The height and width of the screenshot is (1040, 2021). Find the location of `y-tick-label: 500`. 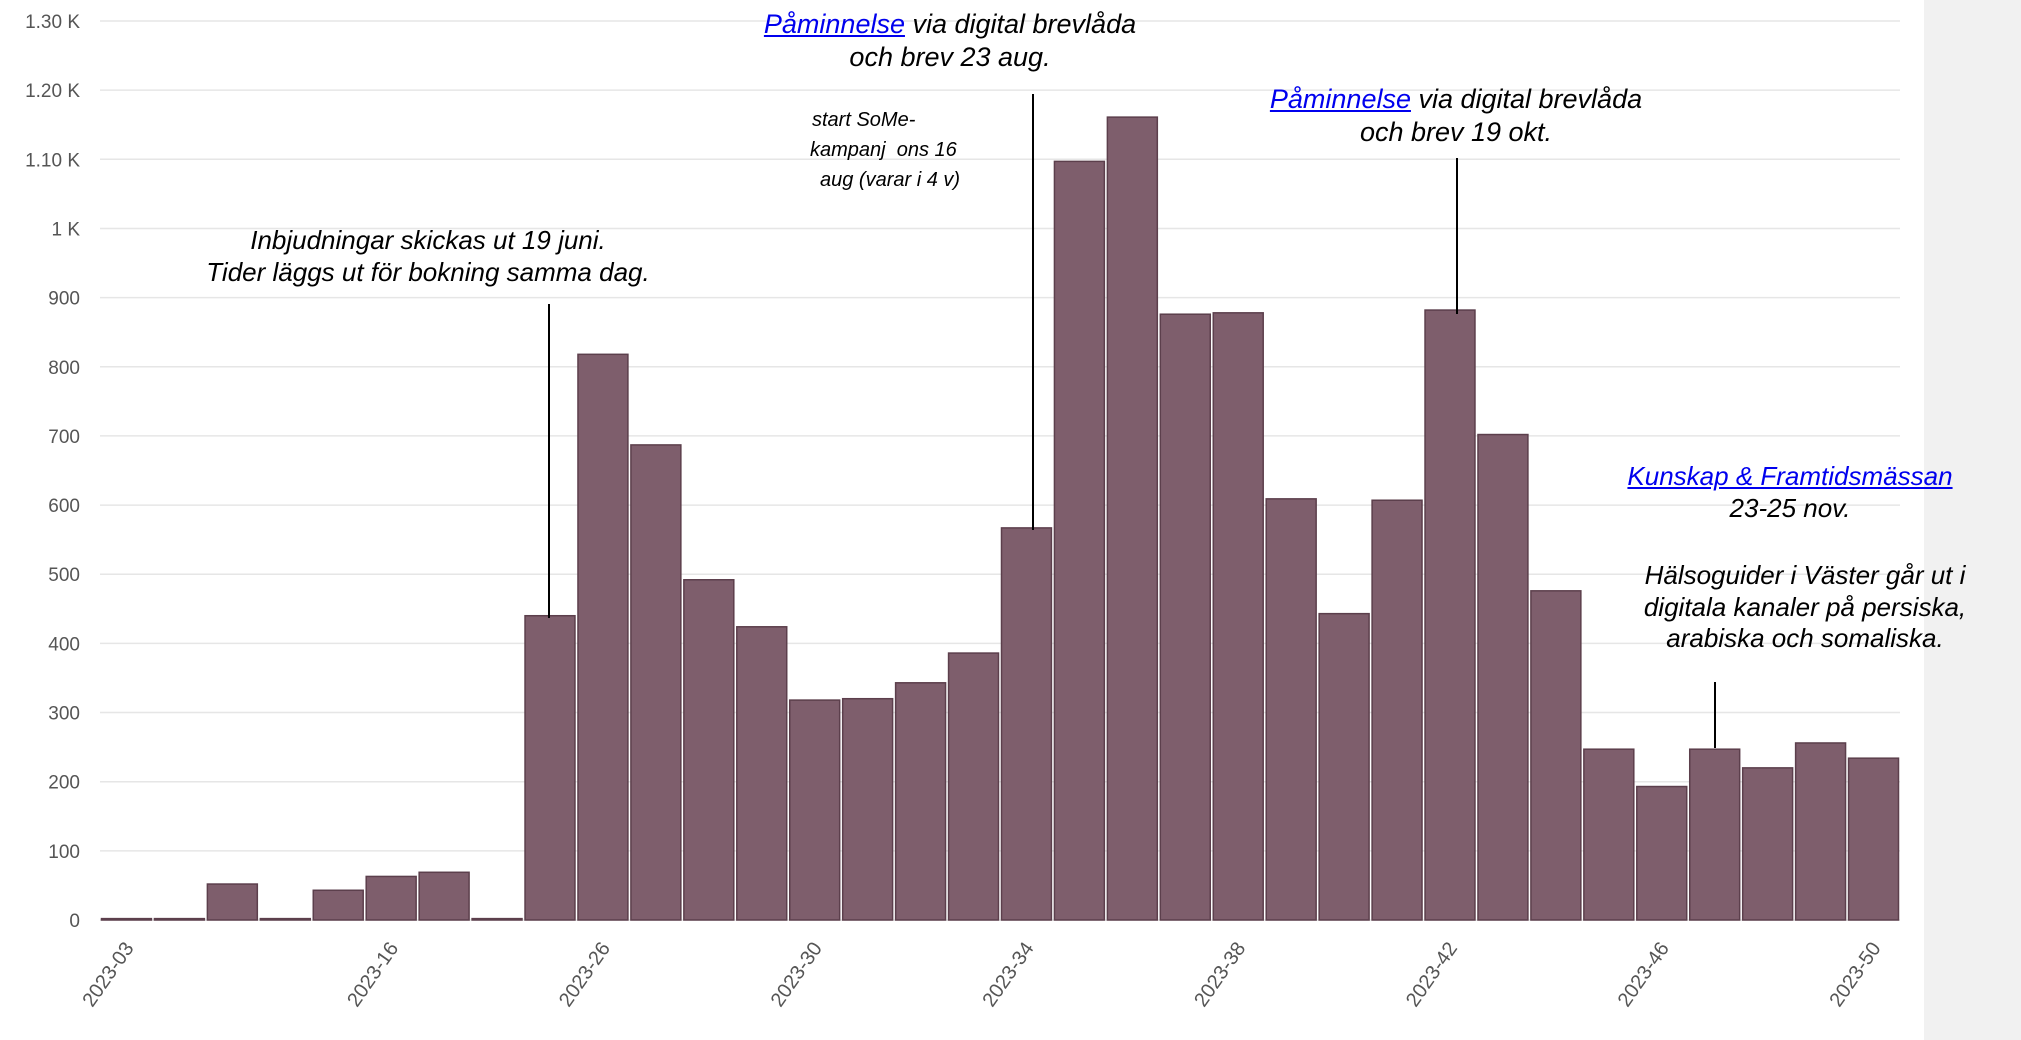

y-tick-label: 500 is located at coordinates (64, 575).